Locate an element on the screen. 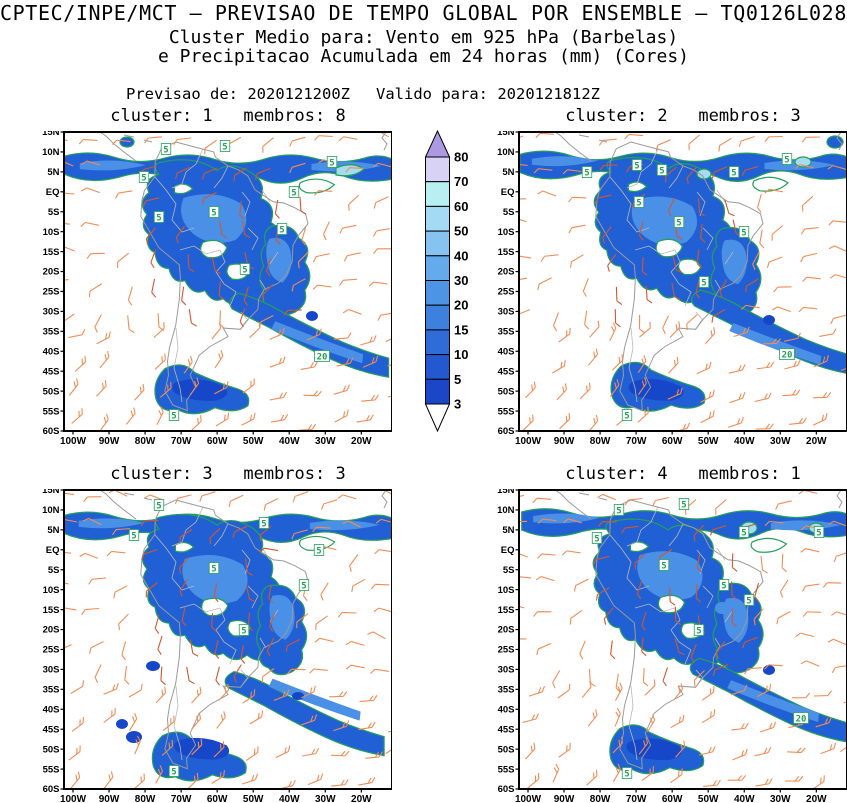  svg-text: 80W is located at coordinates (145, 798).